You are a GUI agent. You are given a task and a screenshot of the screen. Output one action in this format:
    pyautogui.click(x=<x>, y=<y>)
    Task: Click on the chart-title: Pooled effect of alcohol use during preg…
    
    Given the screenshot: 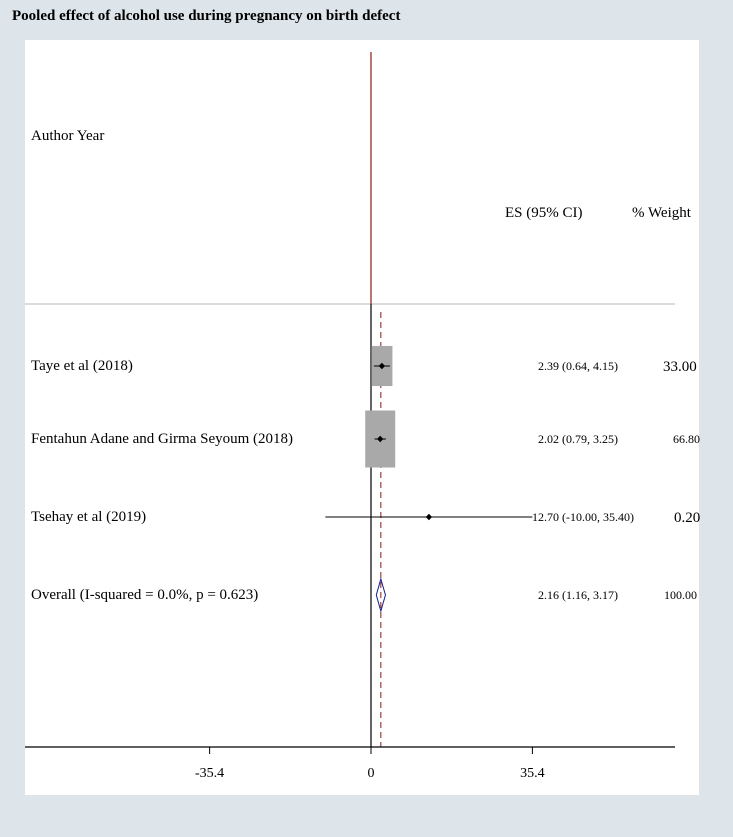 What is the action you would take?
    pyautogui.click(x=206, y=16)
    